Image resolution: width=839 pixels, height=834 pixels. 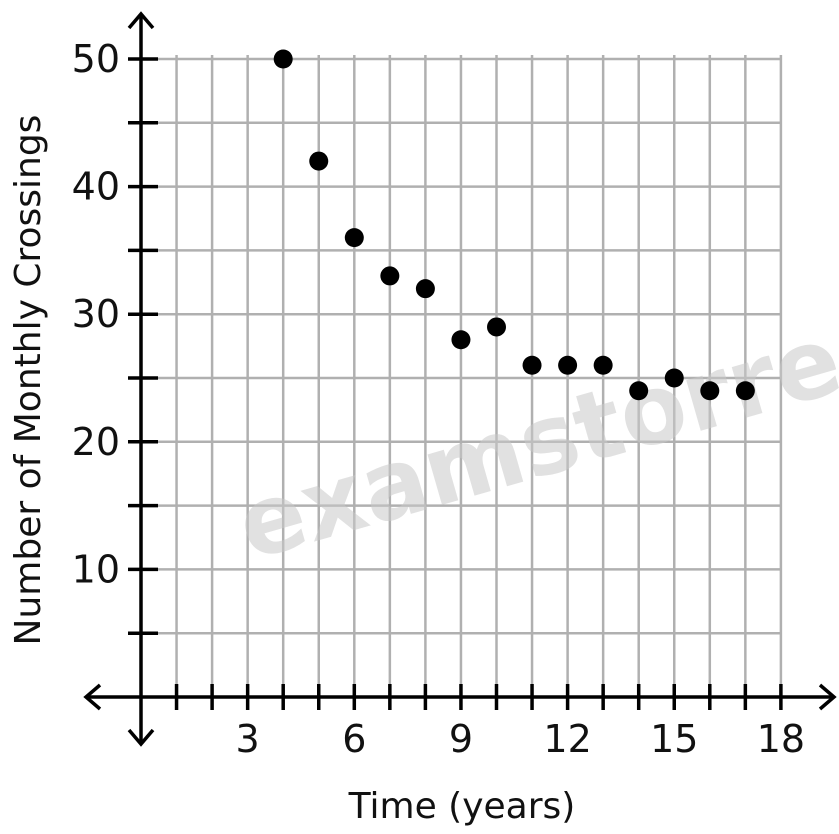 What do you see at coordinates (92, 697) in the screenshot?
I see `x-axis-left-arrow` at bounding box center [92, 697].